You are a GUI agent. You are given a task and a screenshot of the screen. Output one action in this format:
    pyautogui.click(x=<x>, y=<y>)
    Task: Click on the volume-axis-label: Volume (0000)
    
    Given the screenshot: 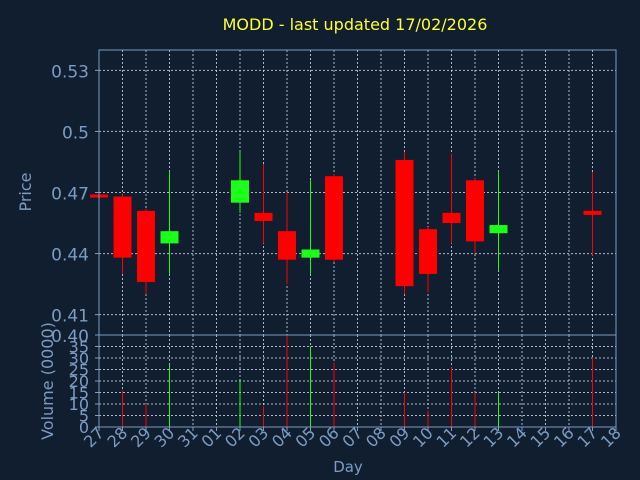 What is the action you would take?
    pyautogui.click(x=47, y=381)
    